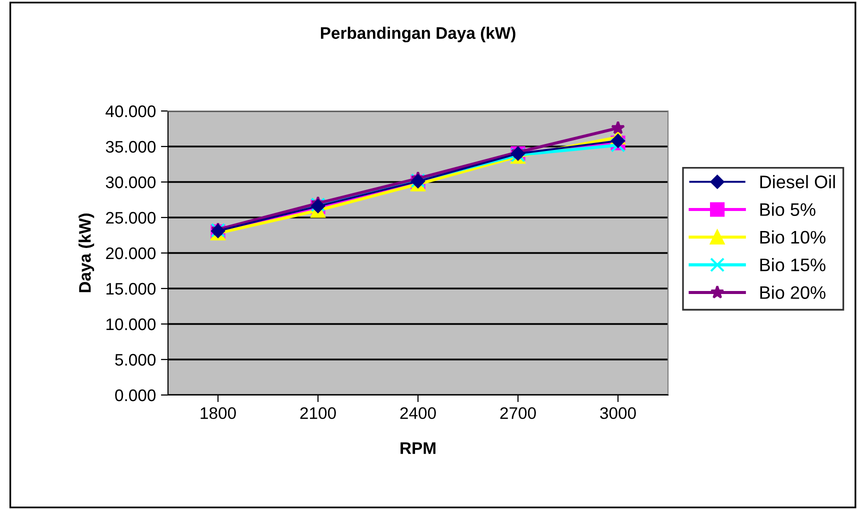 This screenshot has width=858, height=510. Describe the element at coordinates (131, 218) in the screenshot. I see `y-tick-label: 25.000` at that location.